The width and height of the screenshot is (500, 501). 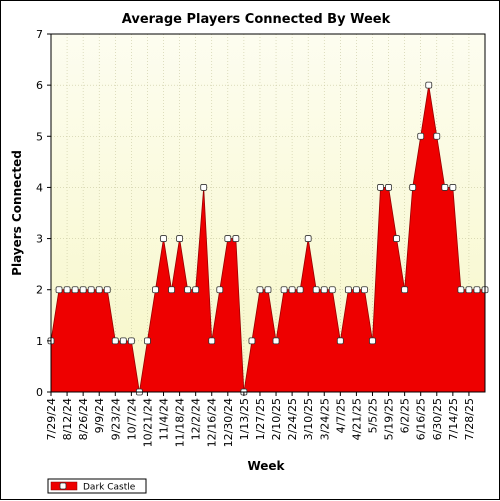 What do you see at coordinates (244, 419) in the screenshot?
I see `x-tick-label: 1/13/25` at bounding box center [244, 419].